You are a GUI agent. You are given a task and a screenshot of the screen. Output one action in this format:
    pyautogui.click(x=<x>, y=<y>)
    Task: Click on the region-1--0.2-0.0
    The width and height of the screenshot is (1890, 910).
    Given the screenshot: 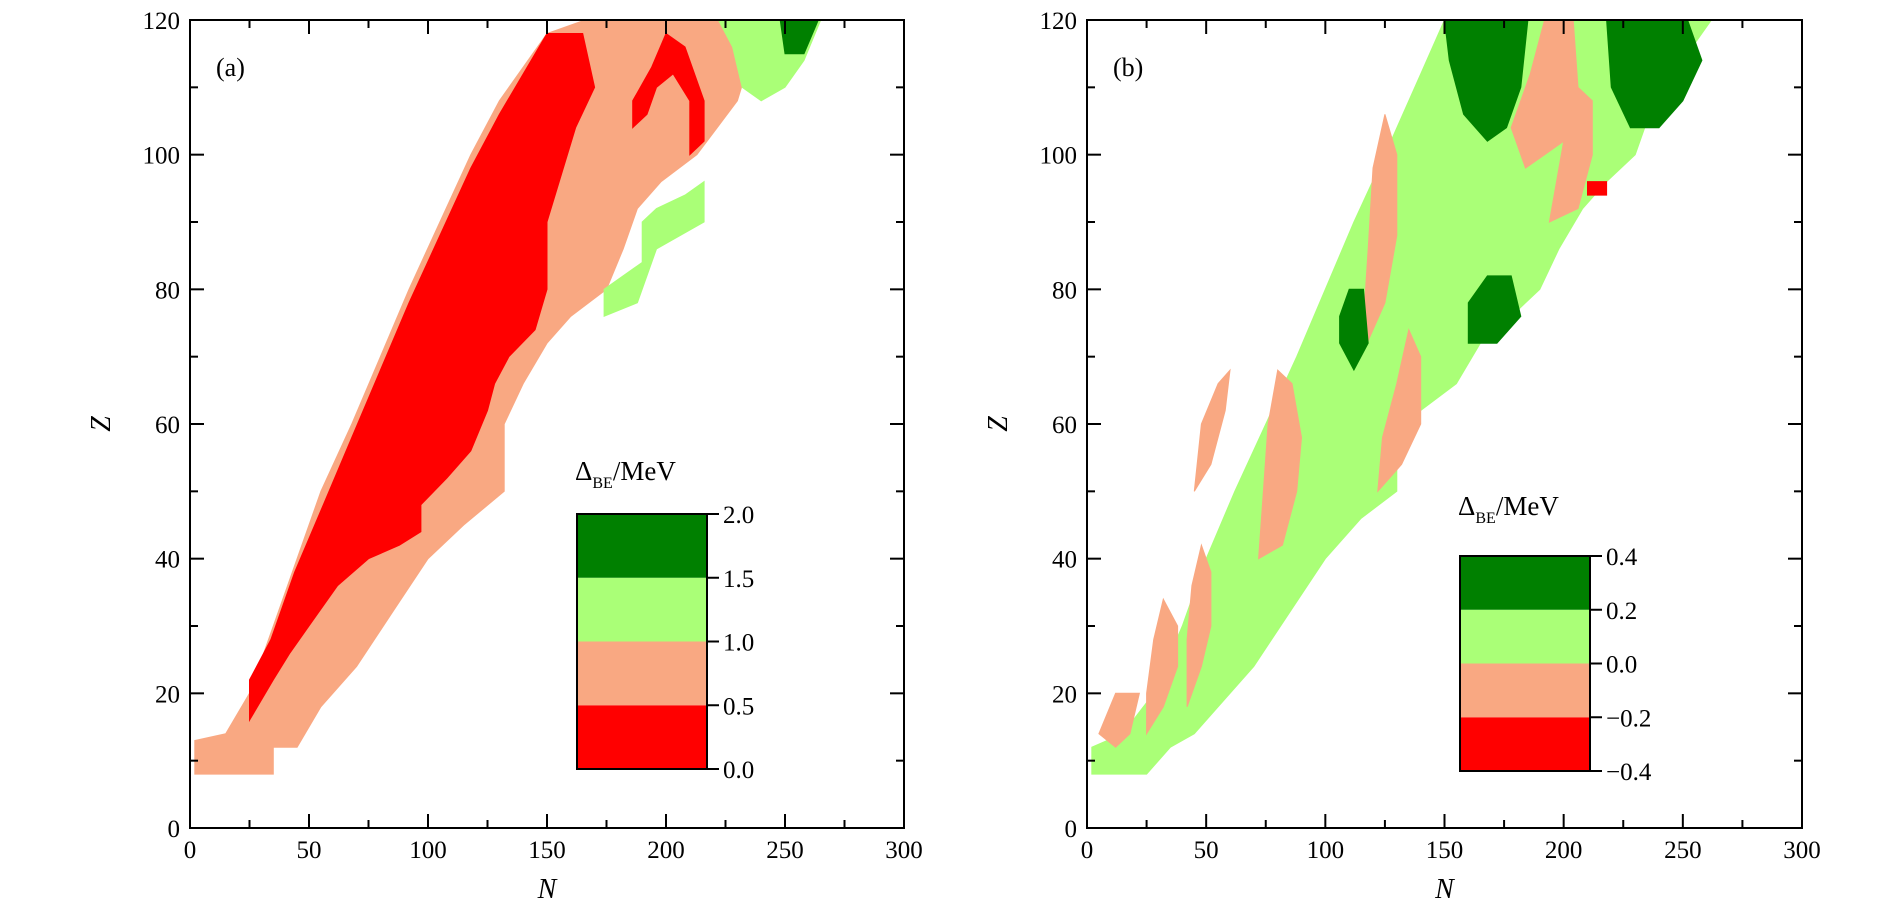 What is the action you would take?
    pyautogui.click(x=1119, y=720)
    